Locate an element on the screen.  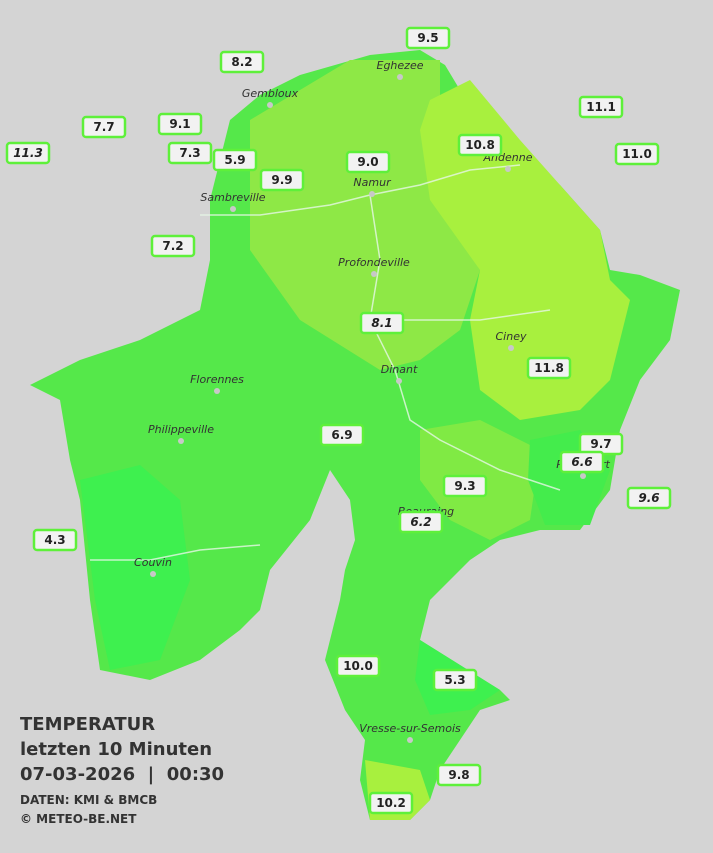
station-value: 11.3 is located at coordinates (28, 153).